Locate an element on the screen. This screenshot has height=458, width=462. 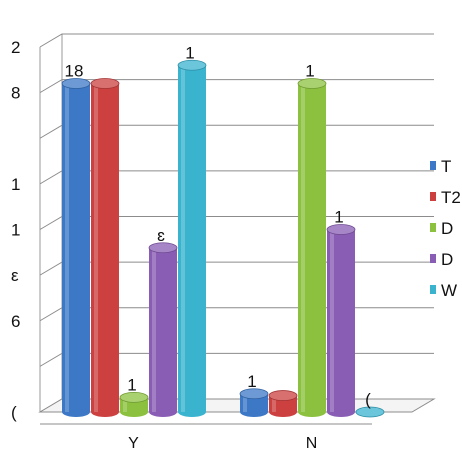
legend-item: W is located at coordinates (443, 290).